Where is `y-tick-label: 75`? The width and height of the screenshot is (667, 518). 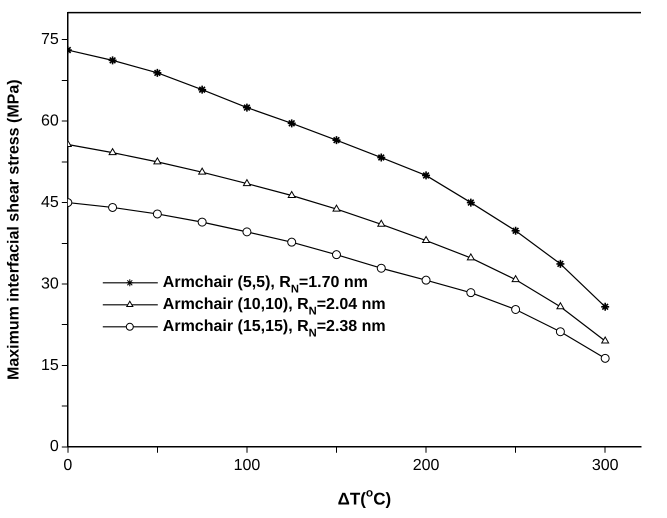
y-tick-label: 75 is located at coordinates (50, 39).